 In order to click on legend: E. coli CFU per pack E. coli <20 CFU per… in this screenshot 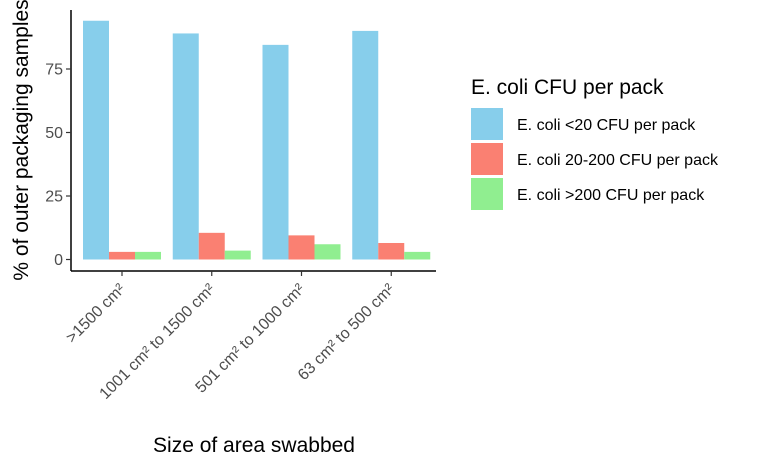, I will do `click(595, 143)`.